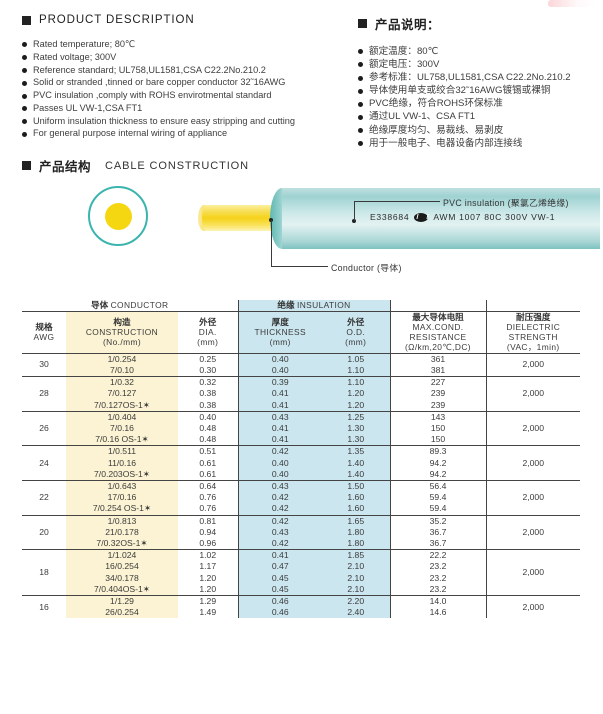  What do you see at coordinates (208, 394) in the screenshot?
I see `cell-dia: 0.32 0.38 0.38` at bounding box center [208, 394].